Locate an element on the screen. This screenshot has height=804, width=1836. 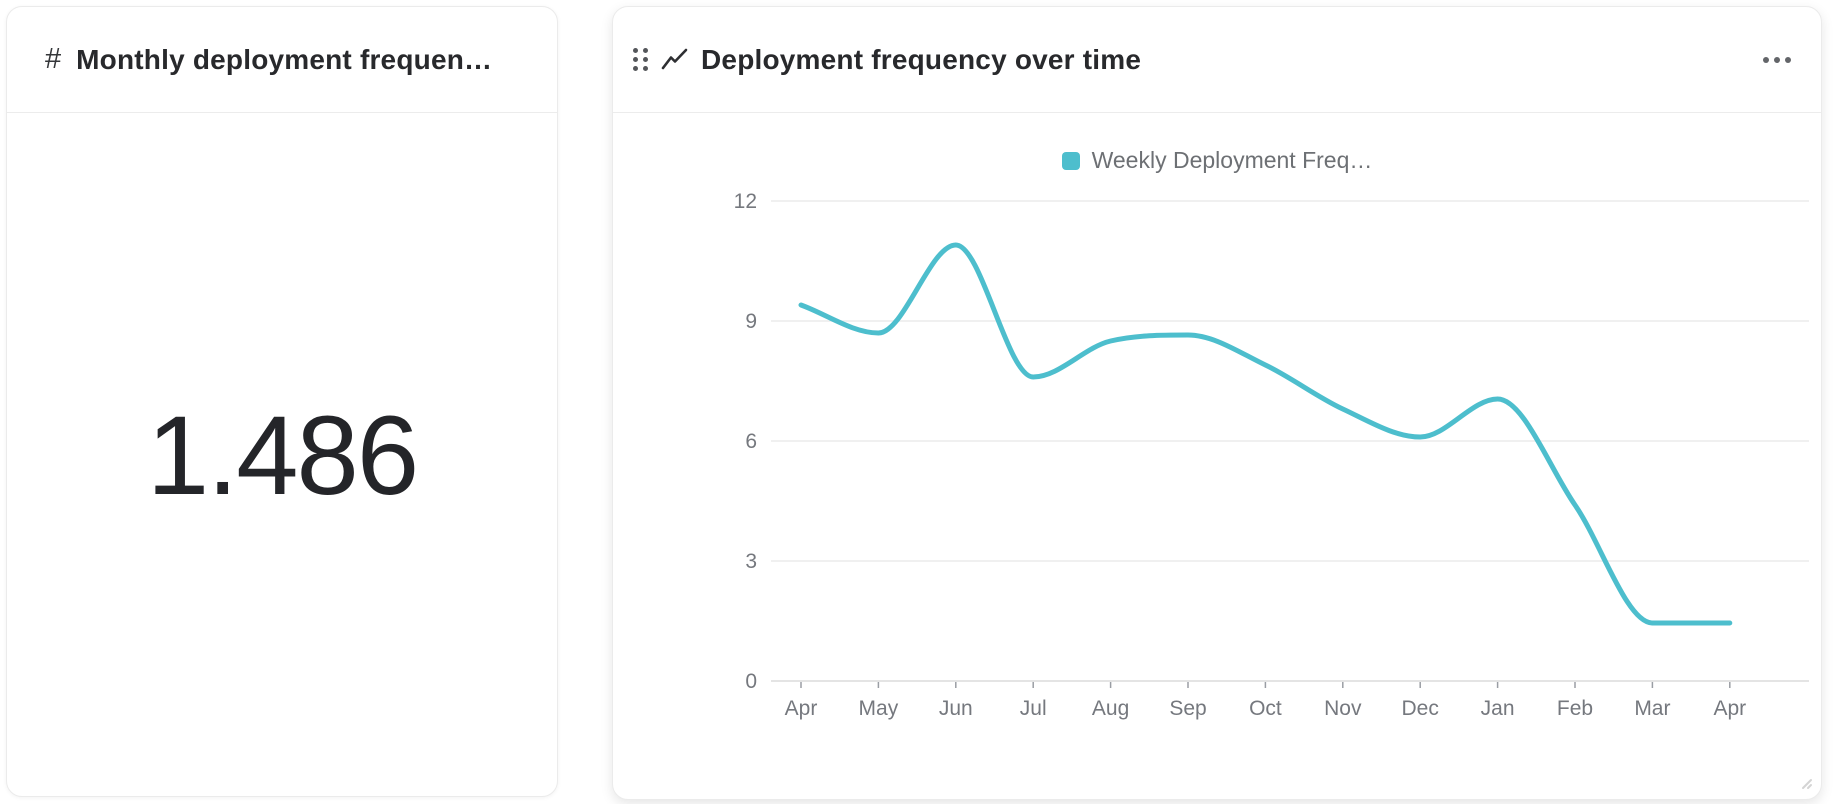
svg-text: 6 is located at coordinates (751, 441).